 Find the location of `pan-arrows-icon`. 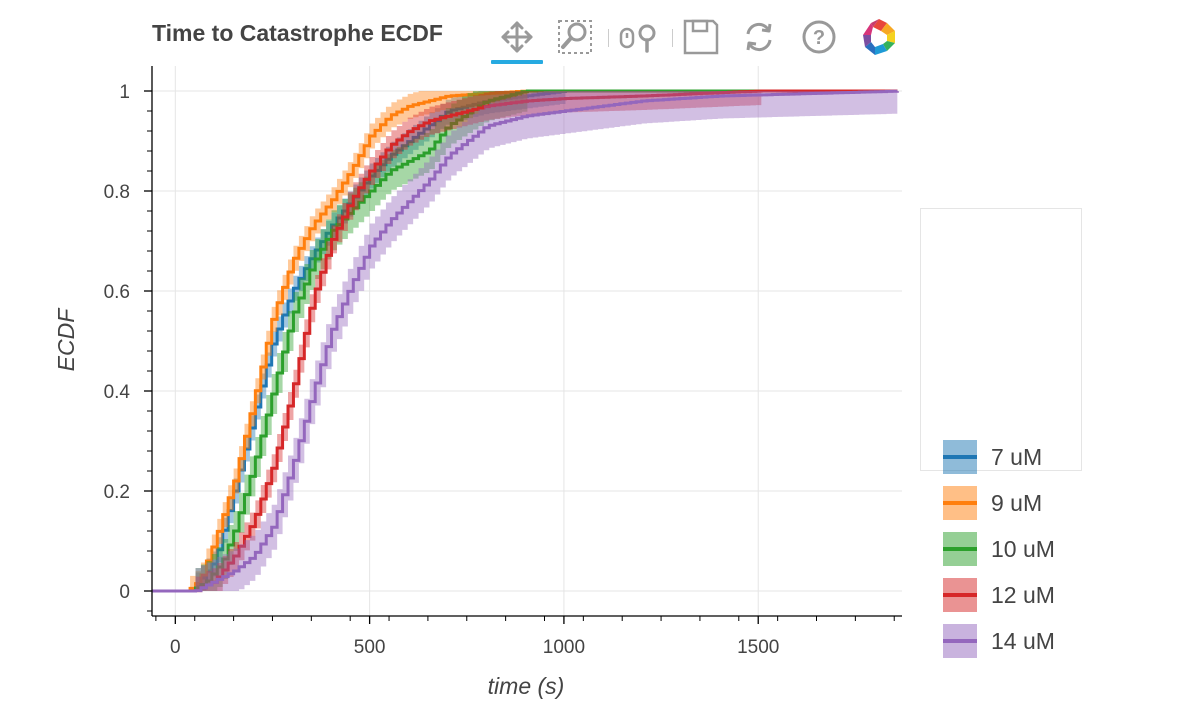

pan-arrows-icon is located at coordinates (517, 37).